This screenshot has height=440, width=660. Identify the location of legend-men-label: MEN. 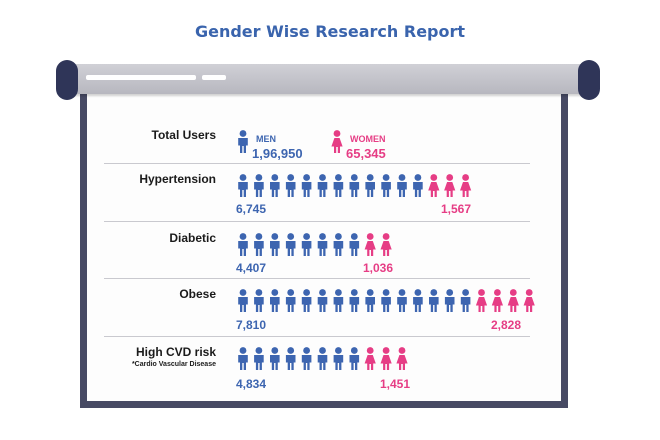
(266, 139).